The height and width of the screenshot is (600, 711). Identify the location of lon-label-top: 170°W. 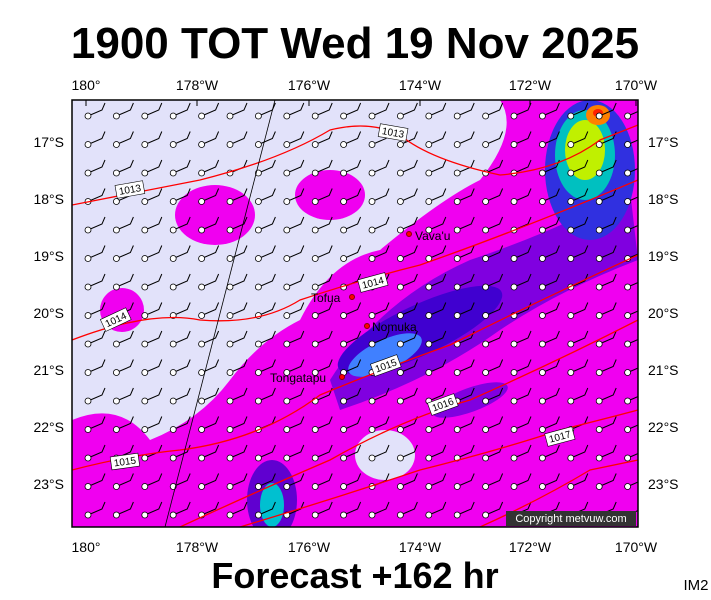
(636, 85).